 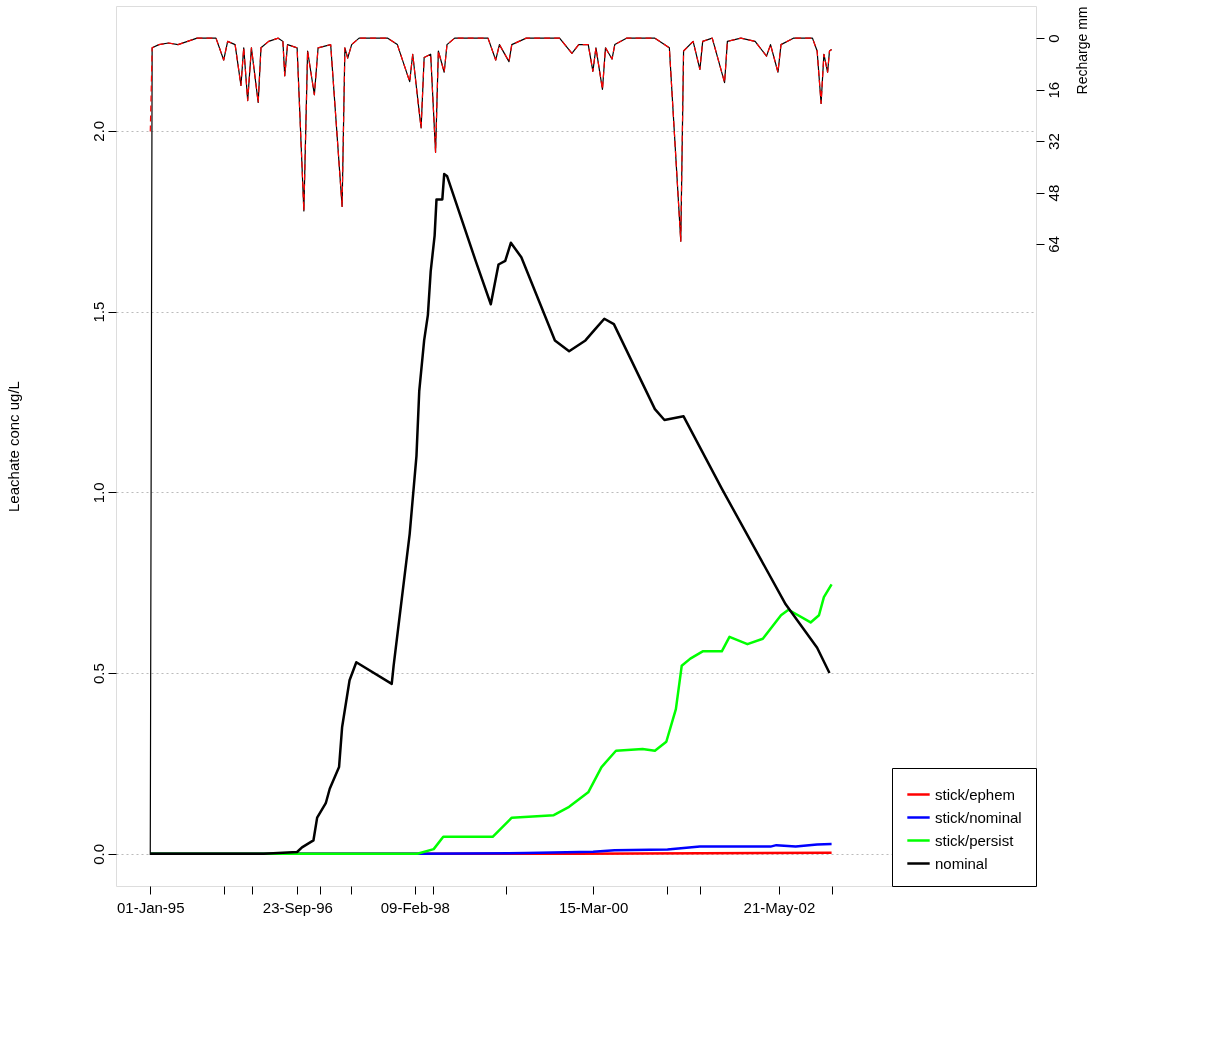 I want to click on y2-axis-title: Recharge mm, so click(x=1081, y=50).